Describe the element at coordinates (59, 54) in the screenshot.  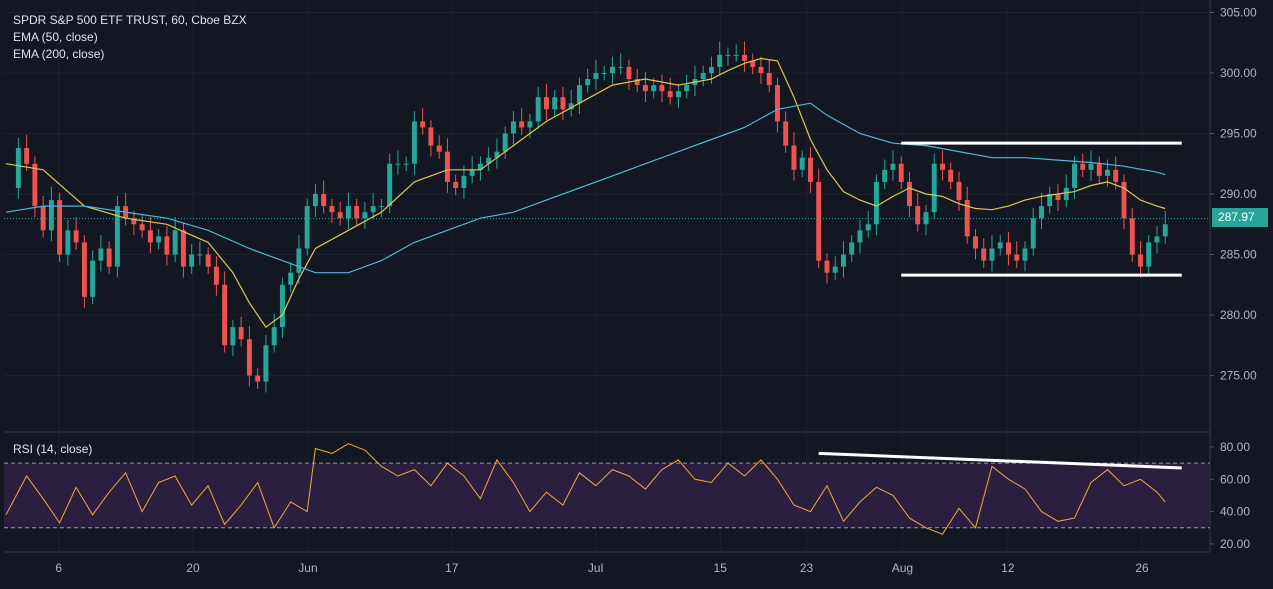
I see `ema200-legend: EMA (200, close)` at that location.